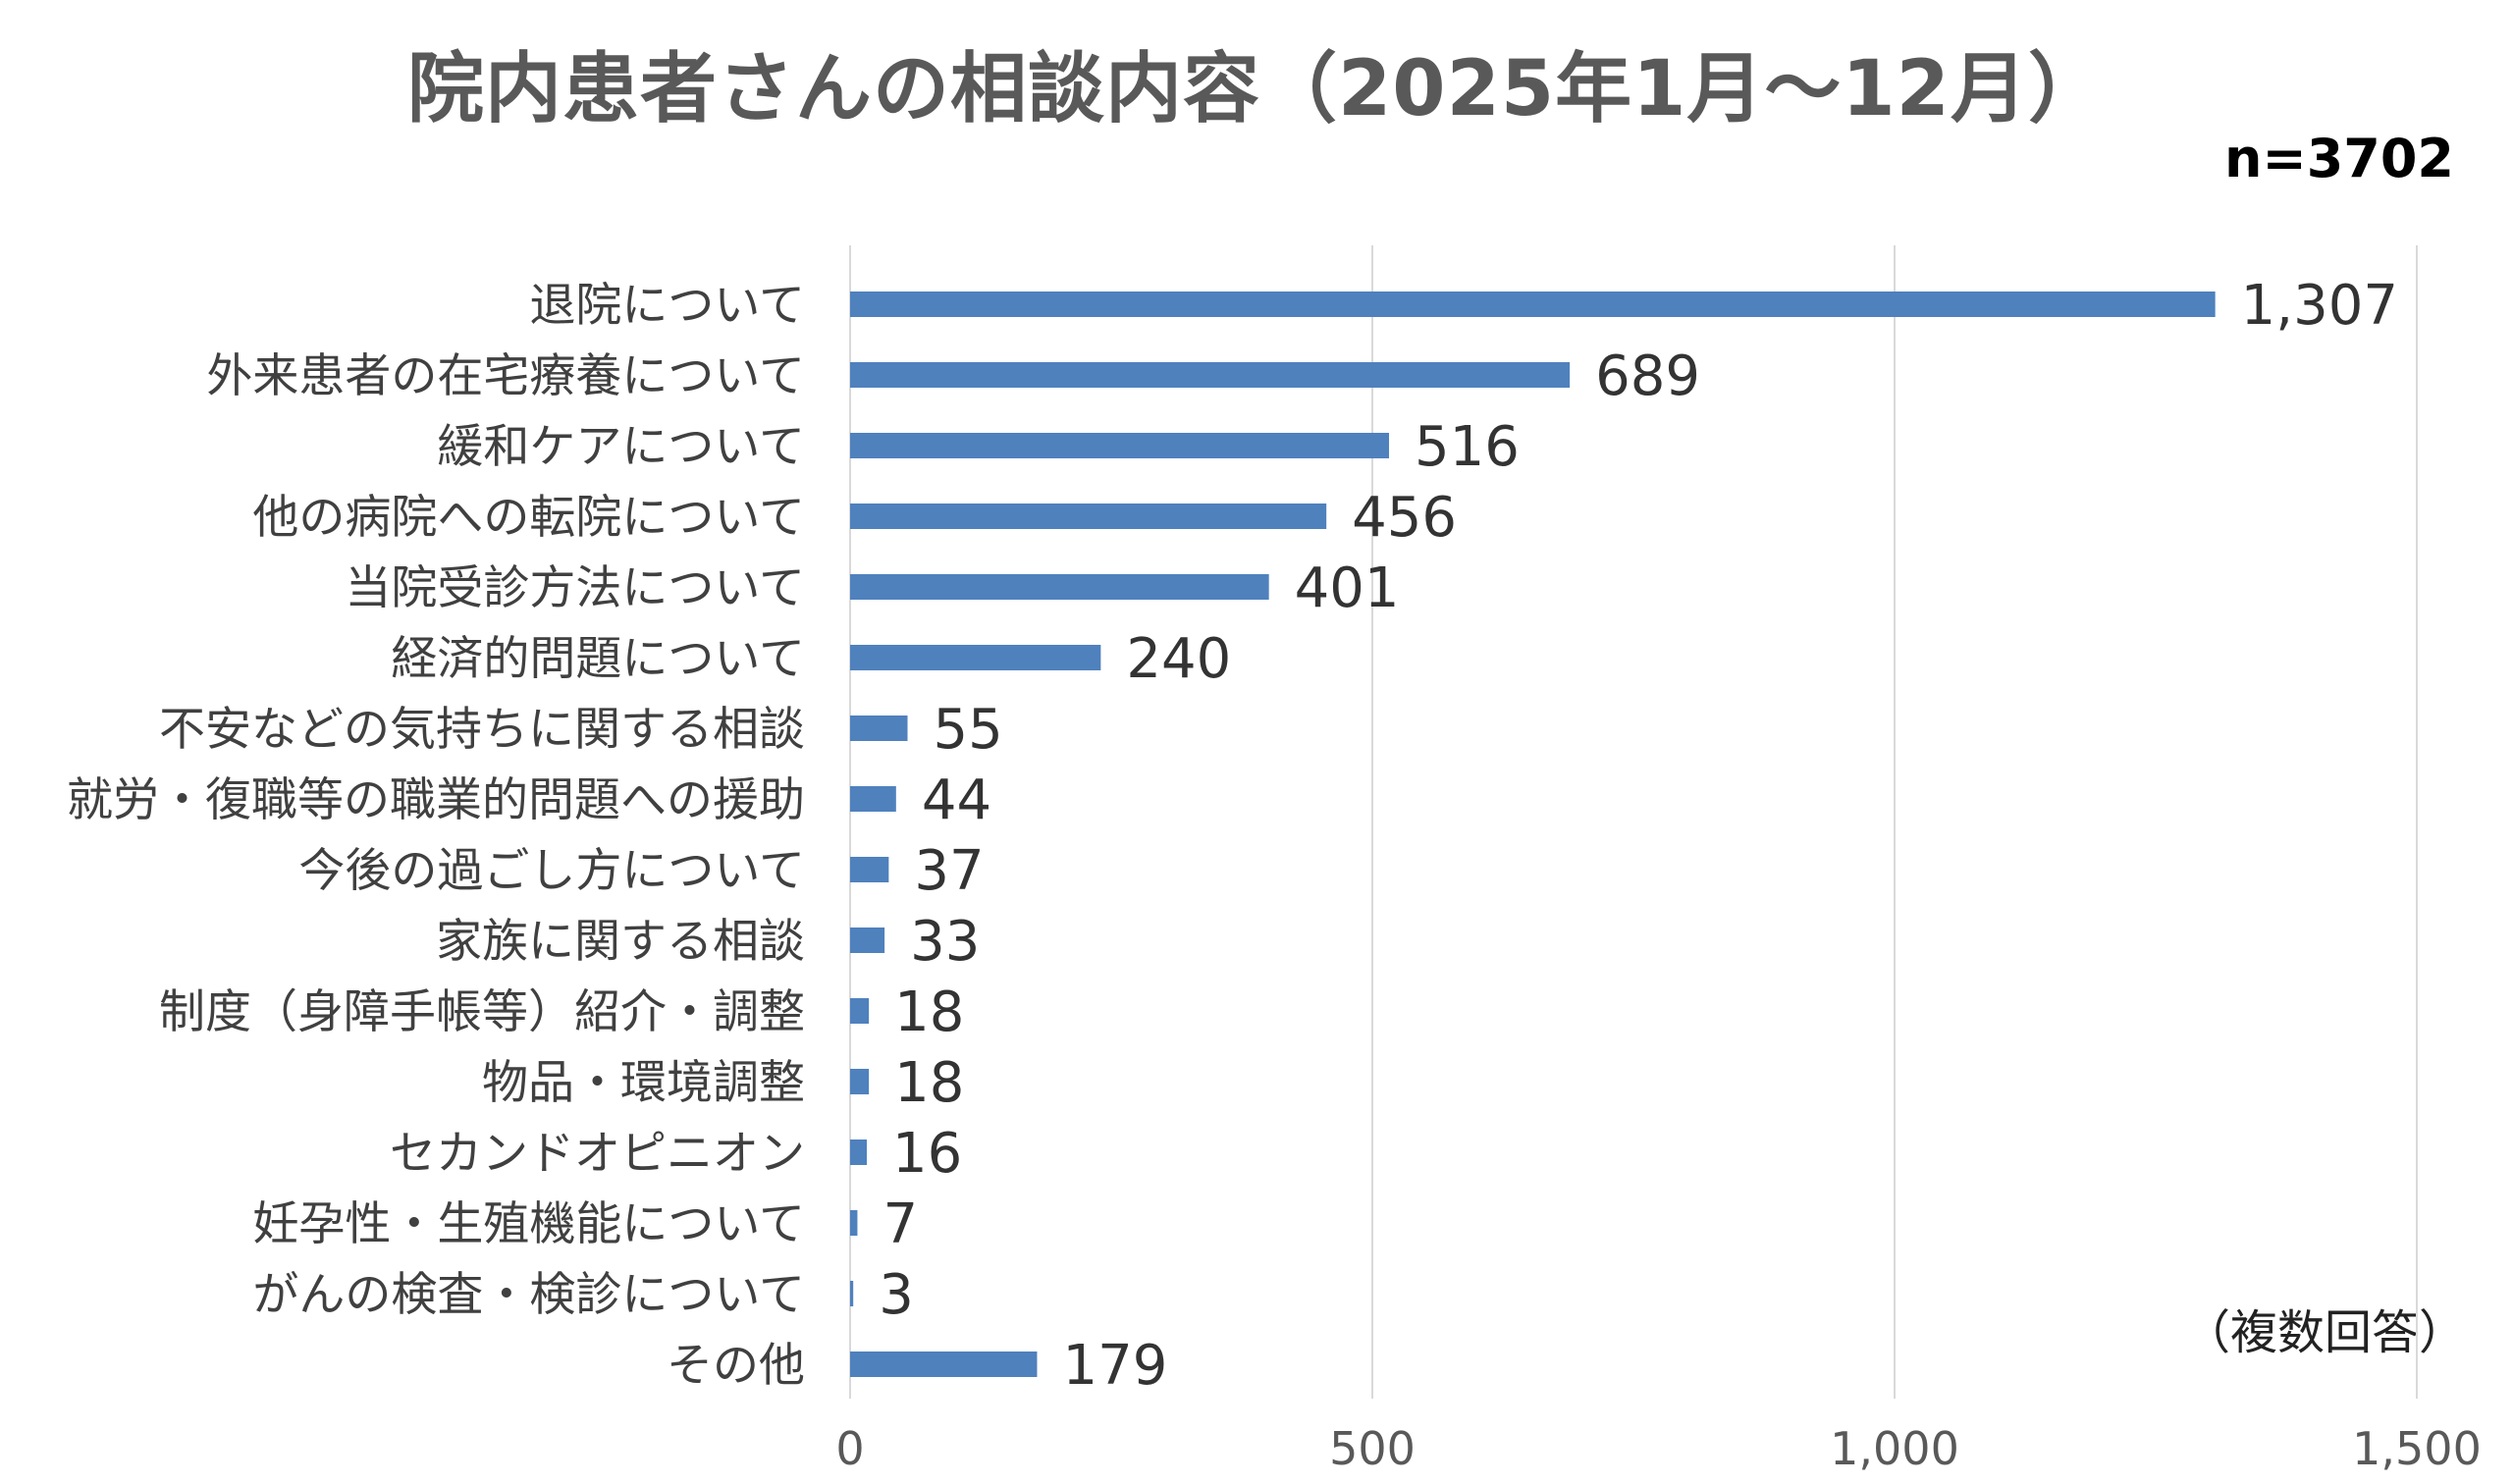 This screenshot has width=2513, height=1484. Describe the element at coordinates (927, 1154) in the screenshot. I see `value-label: 16` at that location.